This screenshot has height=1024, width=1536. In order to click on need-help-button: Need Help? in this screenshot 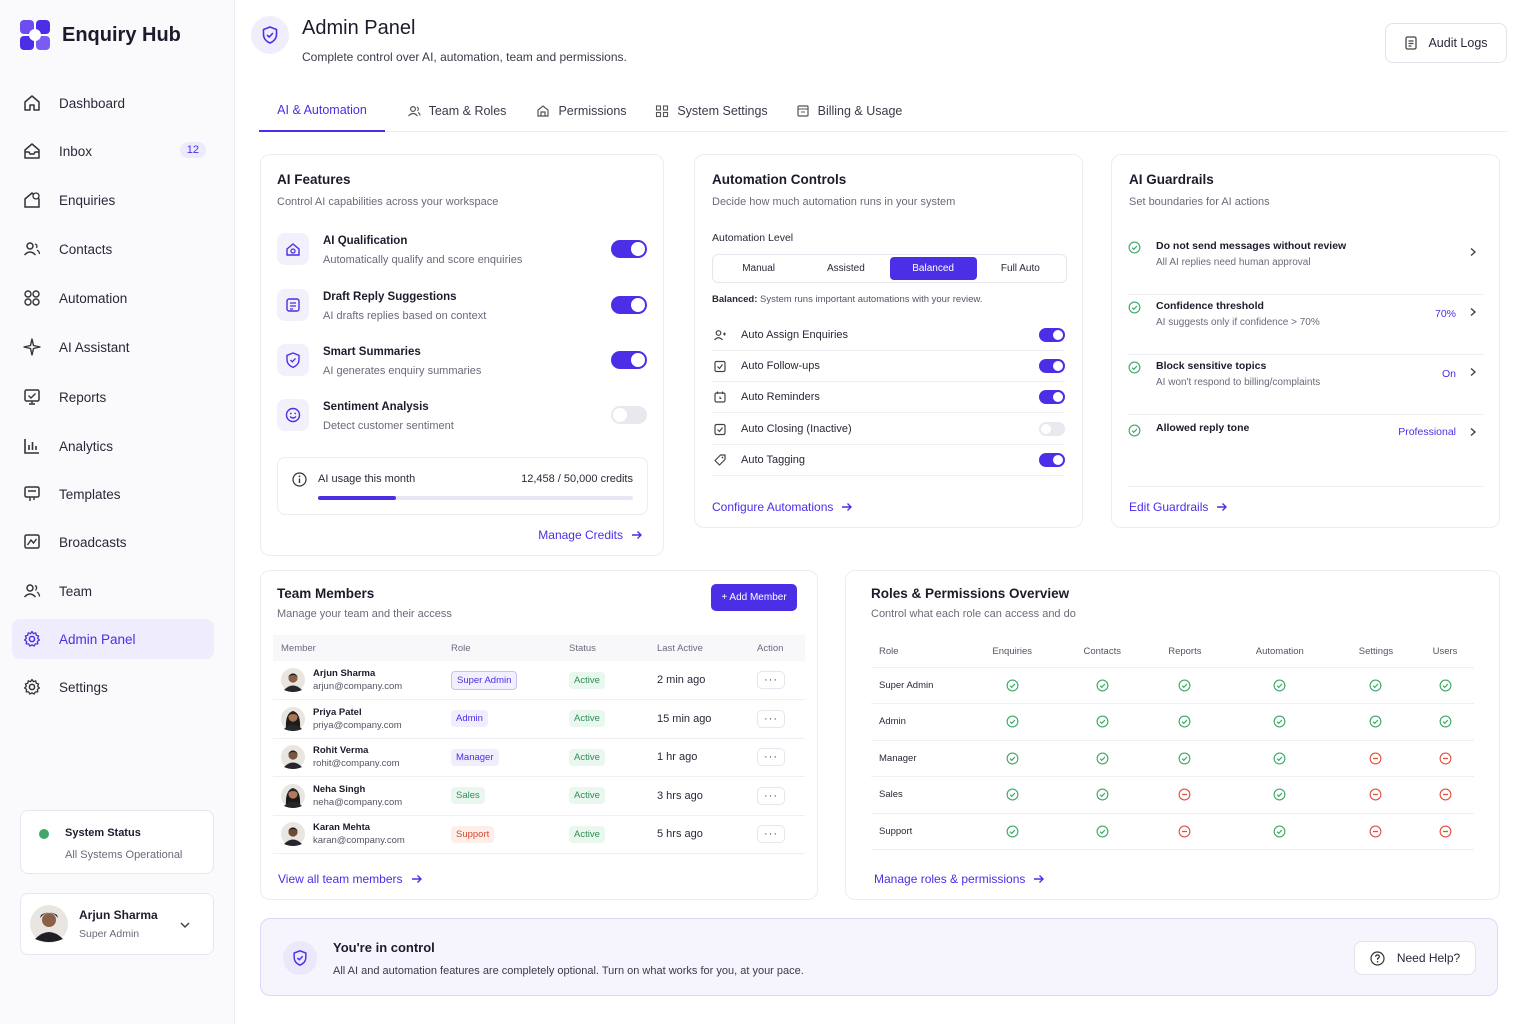, I will do `click(1415, 958)`.